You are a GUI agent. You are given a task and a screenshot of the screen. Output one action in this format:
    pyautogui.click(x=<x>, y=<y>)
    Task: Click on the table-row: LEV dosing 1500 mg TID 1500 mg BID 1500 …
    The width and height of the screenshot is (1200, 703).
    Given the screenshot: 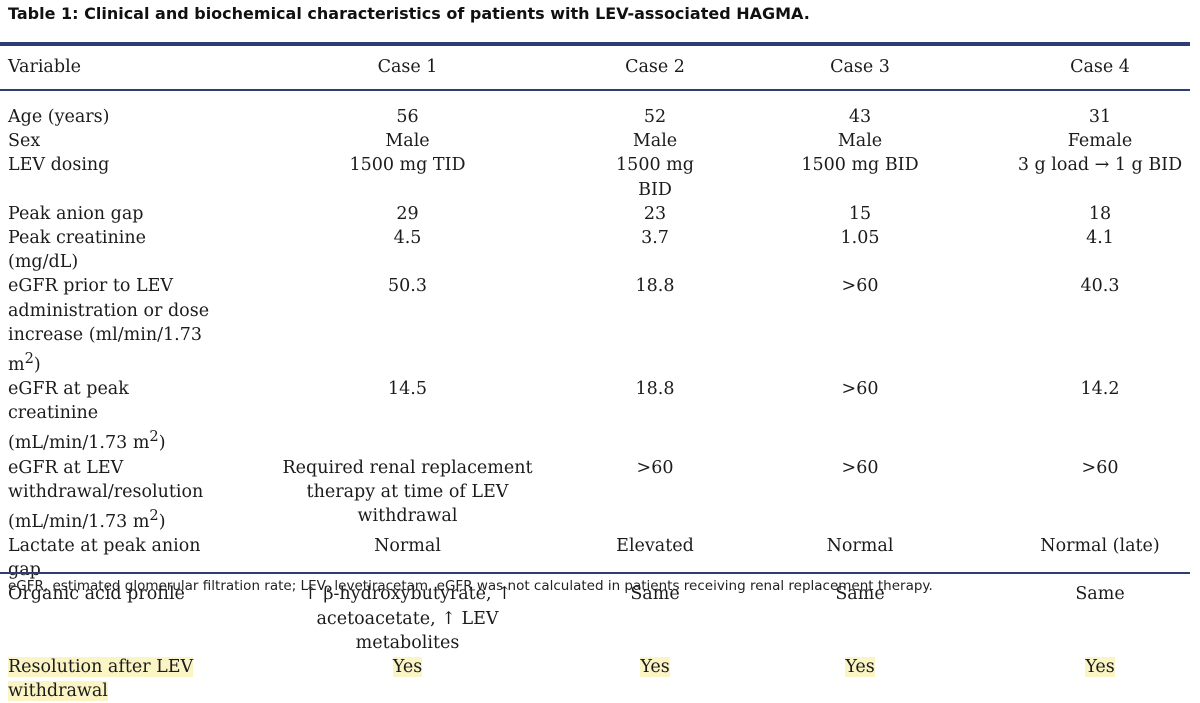 What is the action you would take?
    pyautogui.click(x=595, y=177)
    